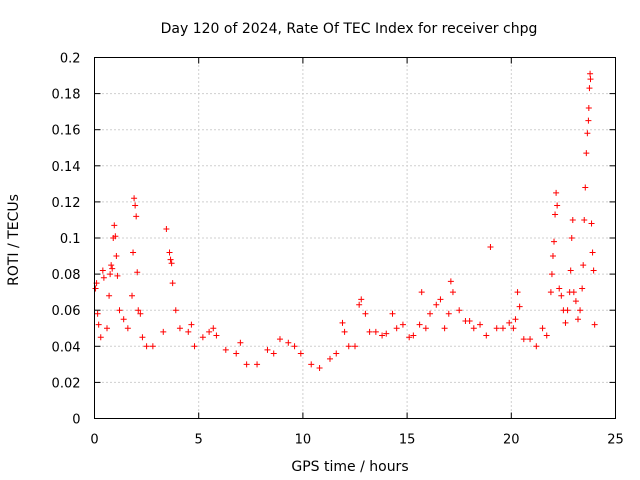 The image size is (640, 480). What do you see at coordinates (66, 240) in the screenshot?
I see `y-tick-labels: 0 0.02 0.04 0.06 0.08 0.1 0.12 0.14 0.16 0.18 0.2` at bounding box center [66, 240].